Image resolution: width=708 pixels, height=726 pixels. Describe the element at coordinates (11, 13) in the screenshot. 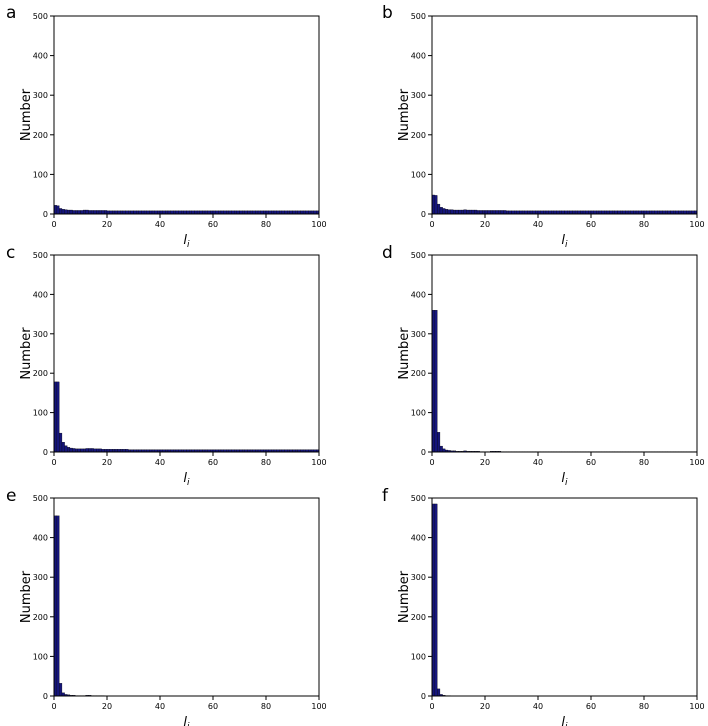

I see `panel-letter: a` at that location.